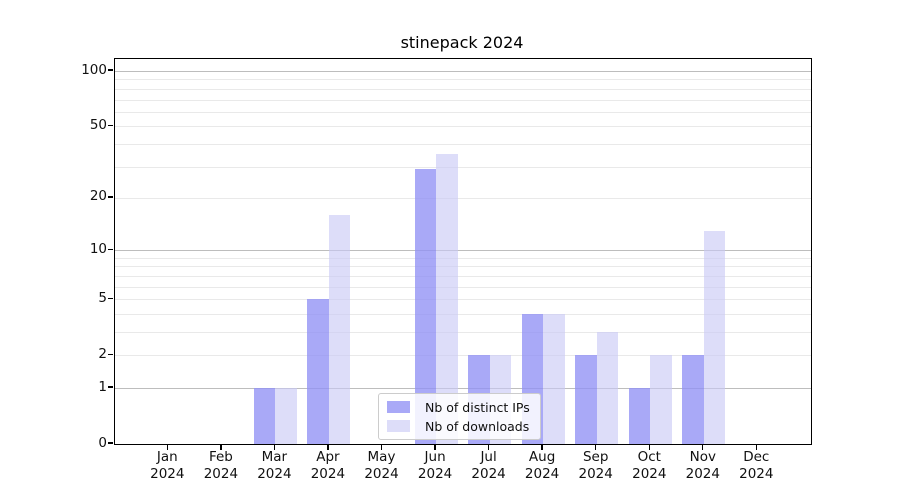 This screenshot has height=500, width=900. Describe the element at coordinates (274, 457) in the screenshot. I see `x-tick-month: Mar` at that location.